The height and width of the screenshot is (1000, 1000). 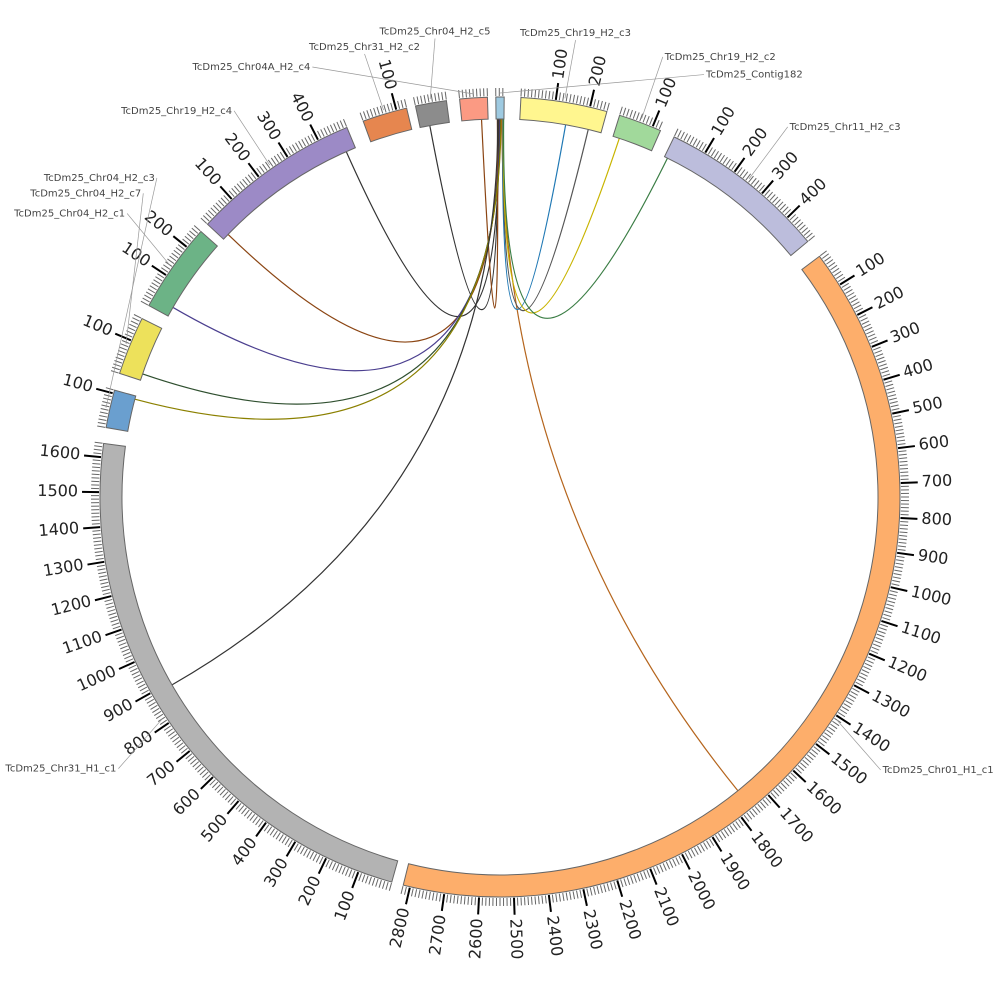 I want to click on tick-label: 2000, so click(x=701, y=890).